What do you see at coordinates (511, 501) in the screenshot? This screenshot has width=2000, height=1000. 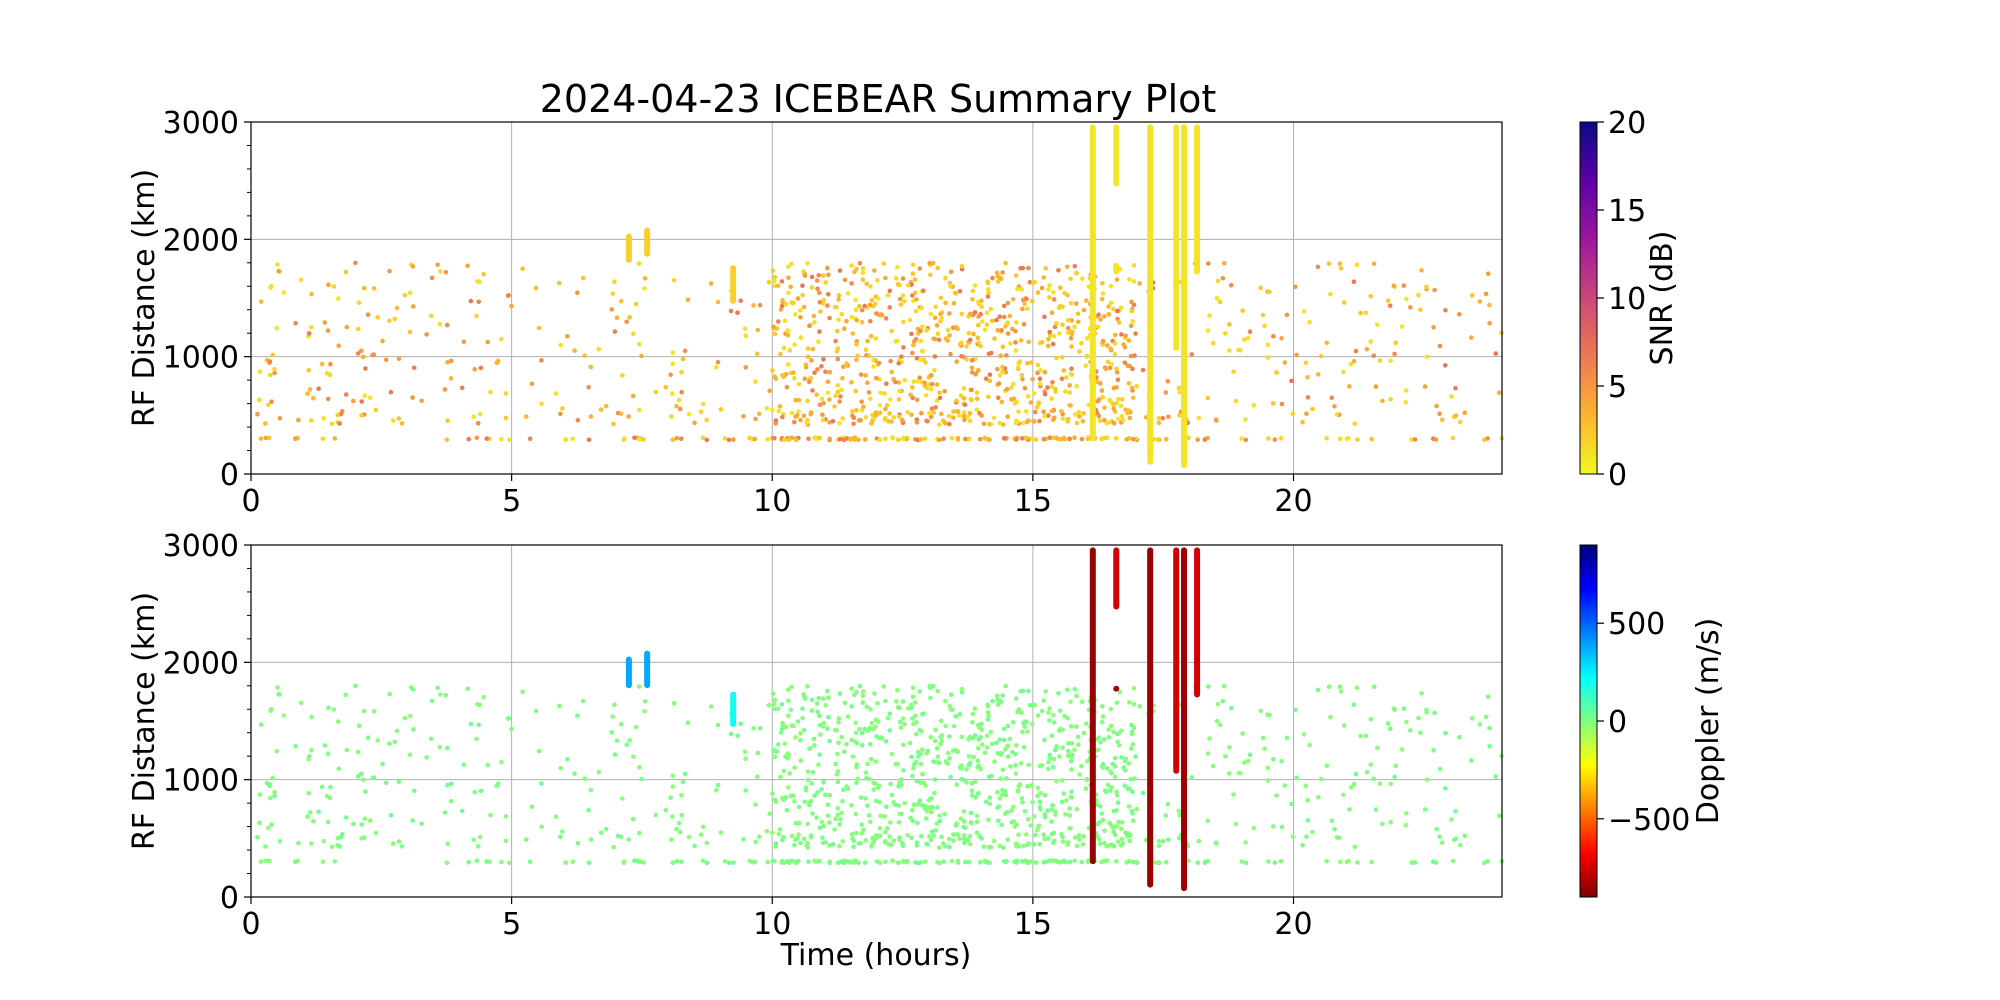 I see `x-tick-label: 5` at bounding box center [511, 501].